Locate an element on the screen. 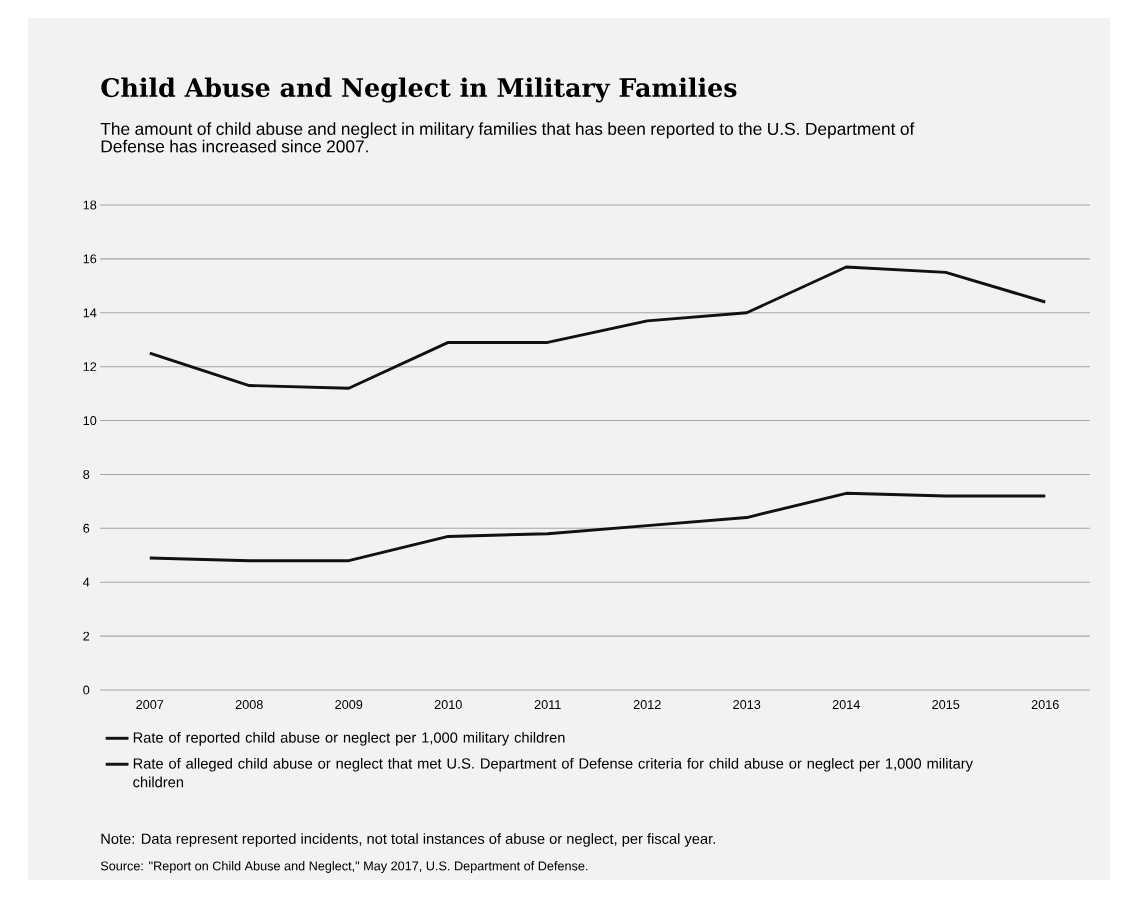 This screenshot has height=901, width=1122. legend-label: Rate of alleged child abuse or neglect that met U.S. Department of Defense criteria for child abuse or neglect per 1,000 military children is located at coordinates (553, 772).